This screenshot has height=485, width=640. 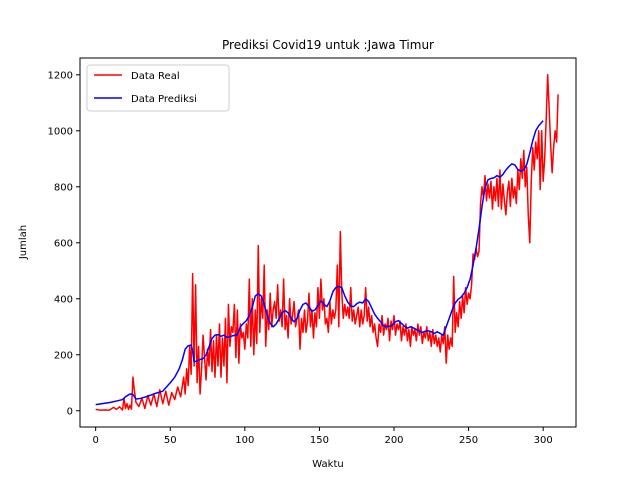 What do you see at coordinates (63, 187) in the screenshot?
I see `y-tick-label: 800` at bounding box center [63, 187].